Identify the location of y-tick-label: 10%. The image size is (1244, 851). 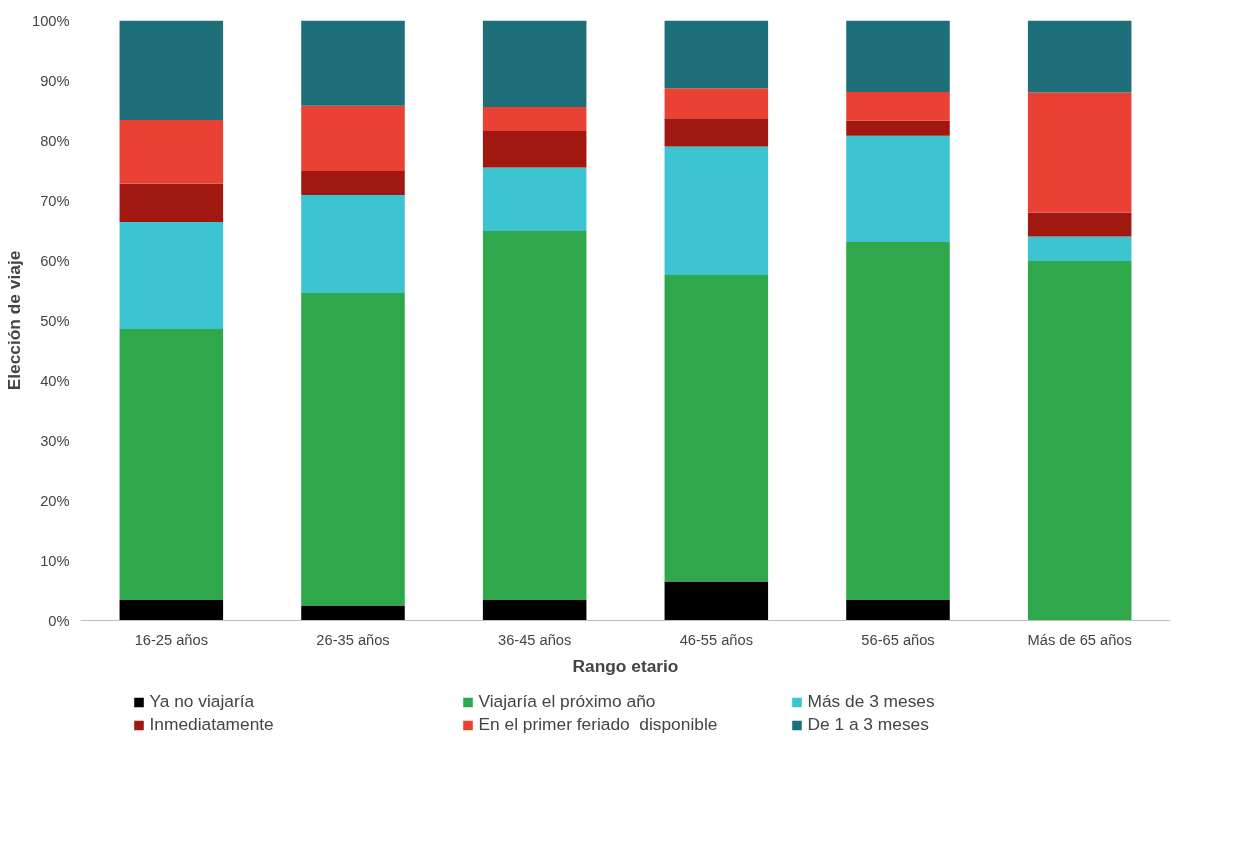
(55, 560).